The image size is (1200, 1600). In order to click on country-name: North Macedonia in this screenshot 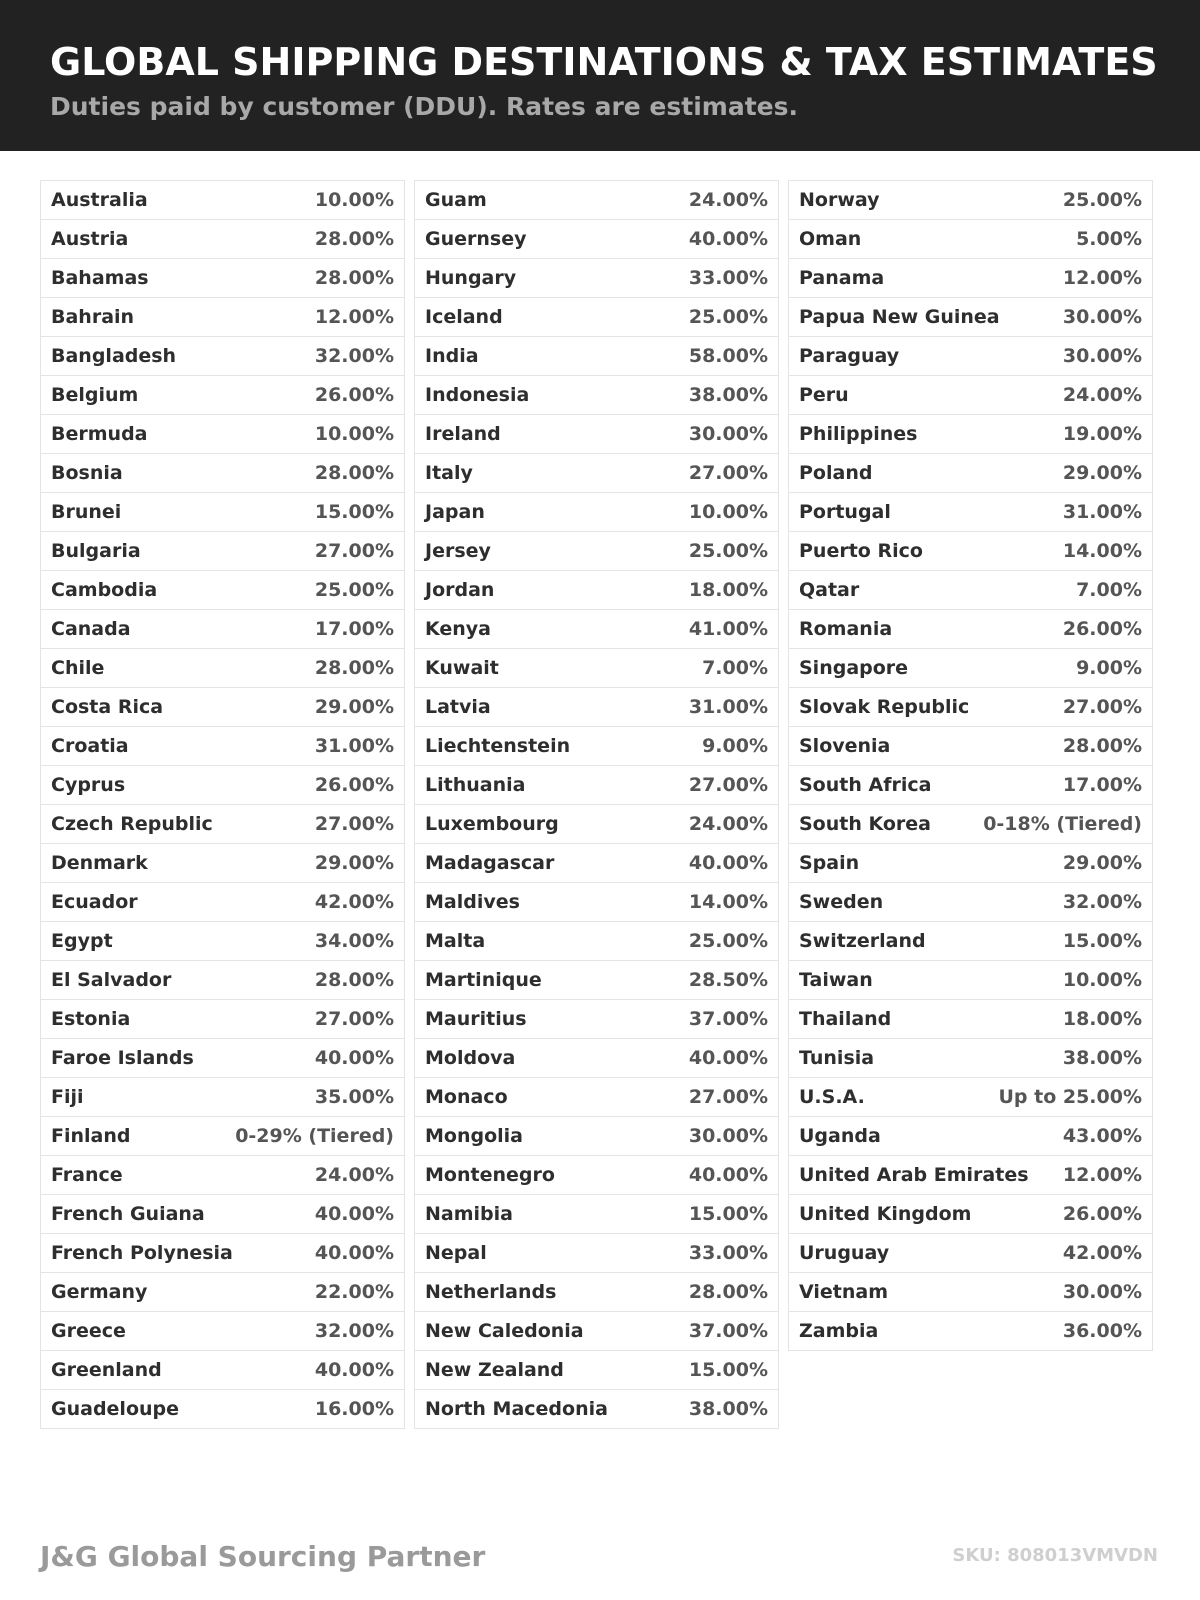, I will do `click(516, 1409)`.